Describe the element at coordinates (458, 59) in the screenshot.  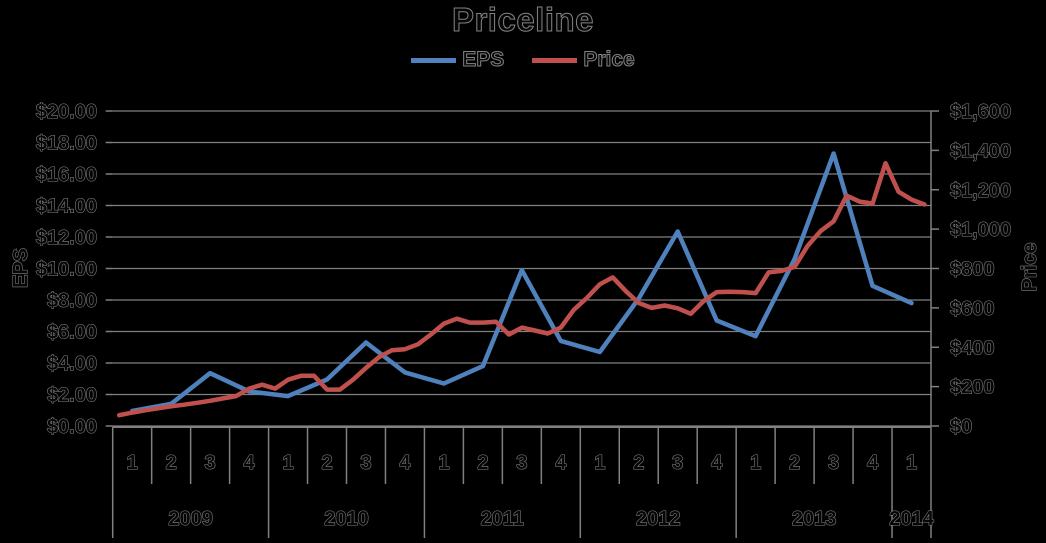
I see `legend-item-eps: EPS` at that location.